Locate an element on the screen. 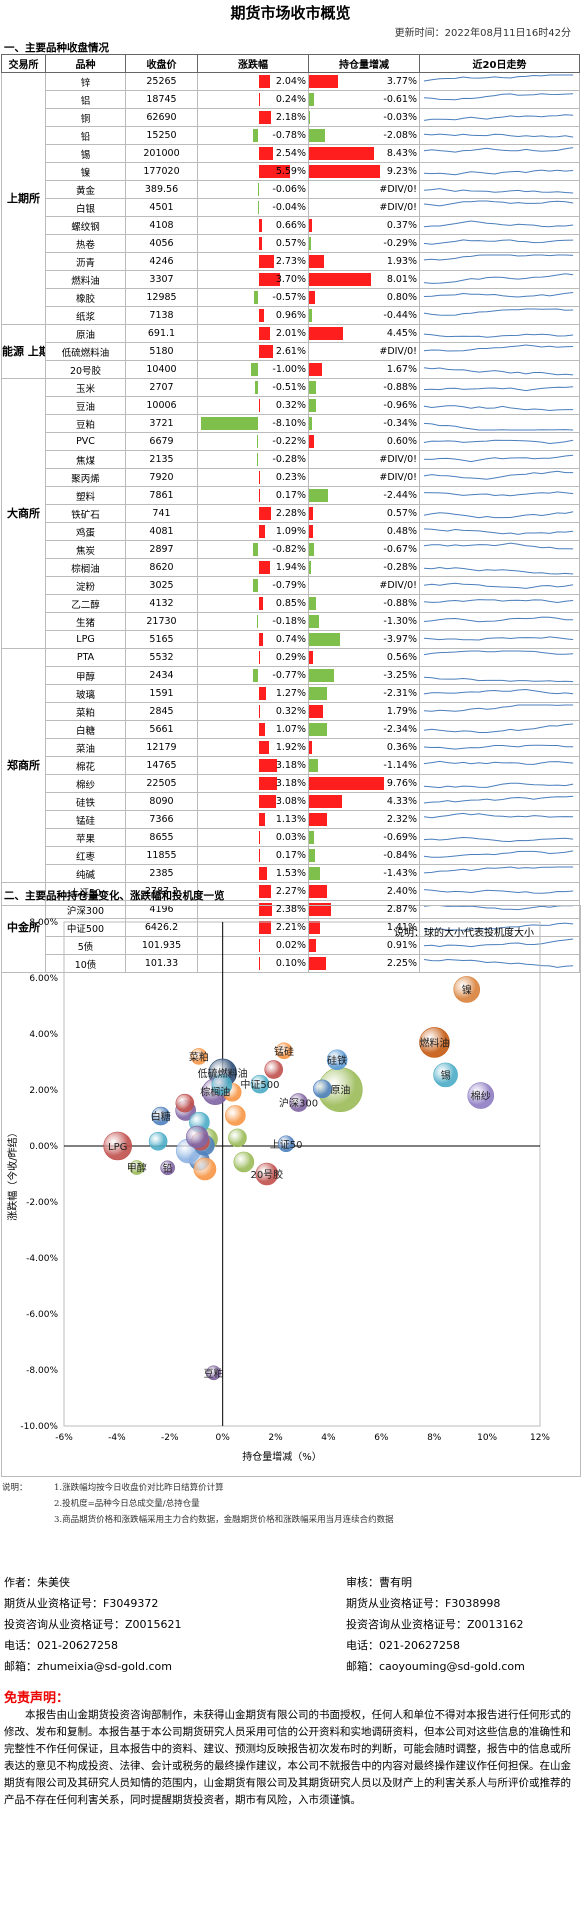  table-row: 螺纹钢 4108 0.66% 0.37% is located at coordinates (291, 225).